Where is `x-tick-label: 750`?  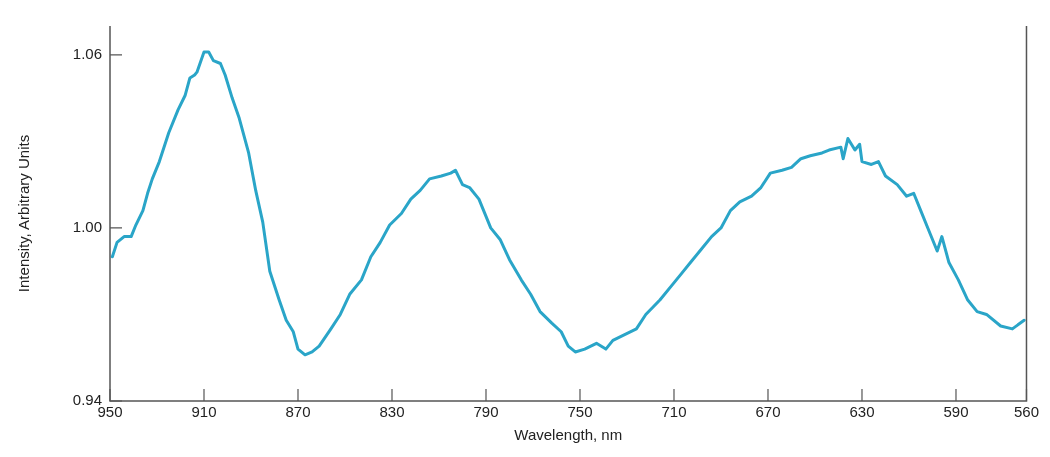 x-tick-label: 750 is located at coordinates (580, 412).